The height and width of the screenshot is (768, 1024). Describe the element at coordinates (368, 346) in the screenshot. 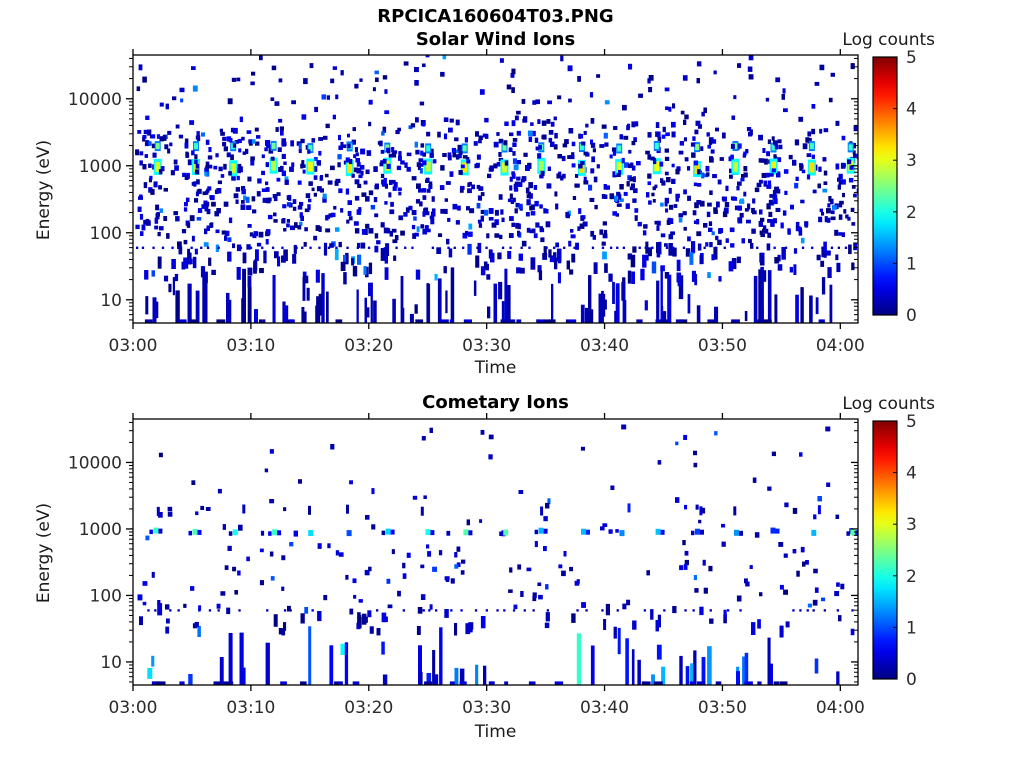

I see `solar_wind-x-tick-label: 03:20` at that location.